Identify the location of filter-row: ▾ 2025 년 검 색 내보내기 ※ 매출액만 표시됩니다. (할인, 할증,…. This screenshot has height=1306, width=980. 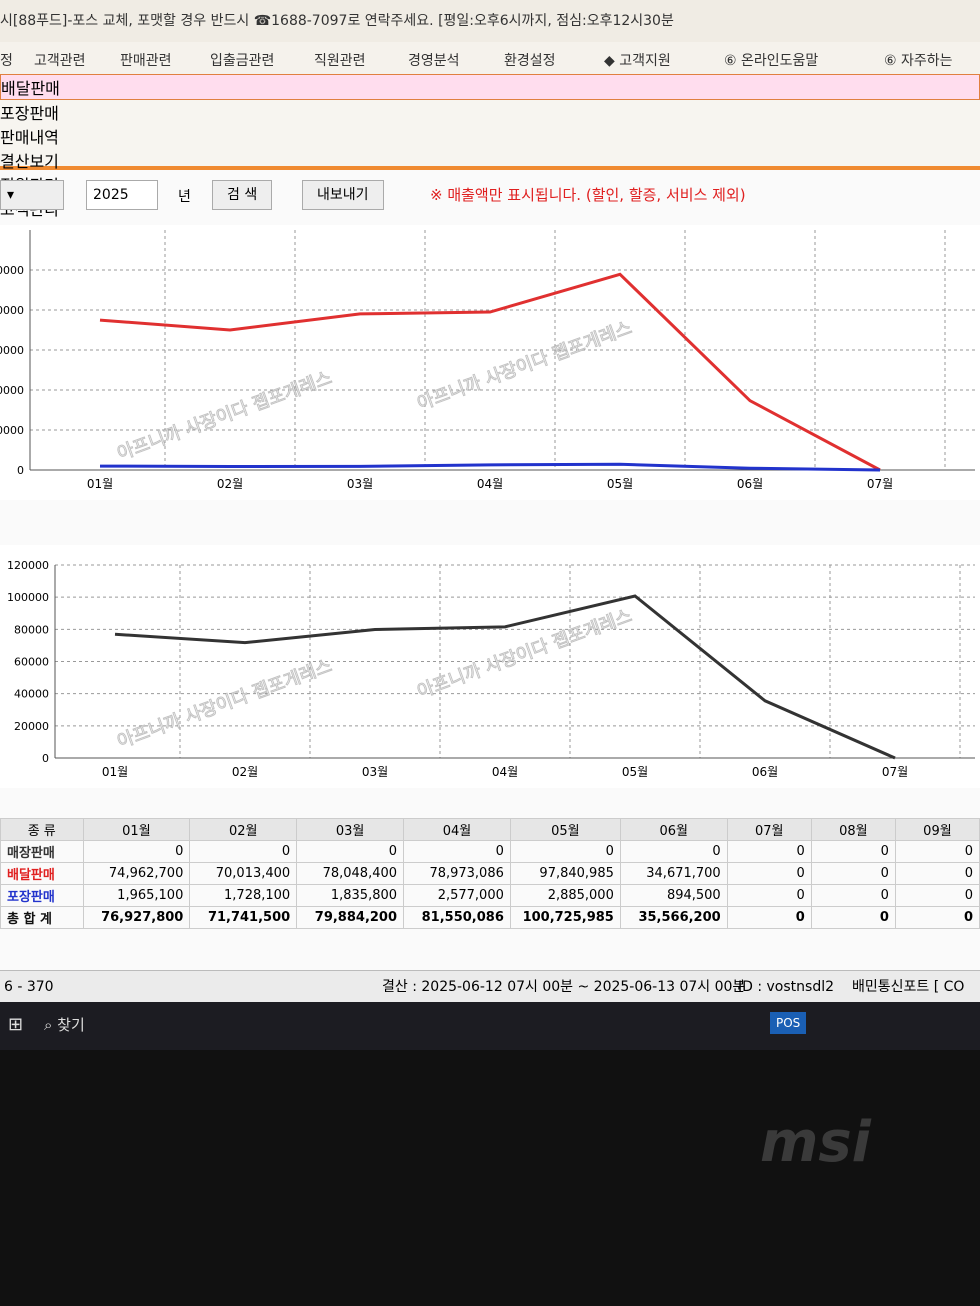
(490, 200).